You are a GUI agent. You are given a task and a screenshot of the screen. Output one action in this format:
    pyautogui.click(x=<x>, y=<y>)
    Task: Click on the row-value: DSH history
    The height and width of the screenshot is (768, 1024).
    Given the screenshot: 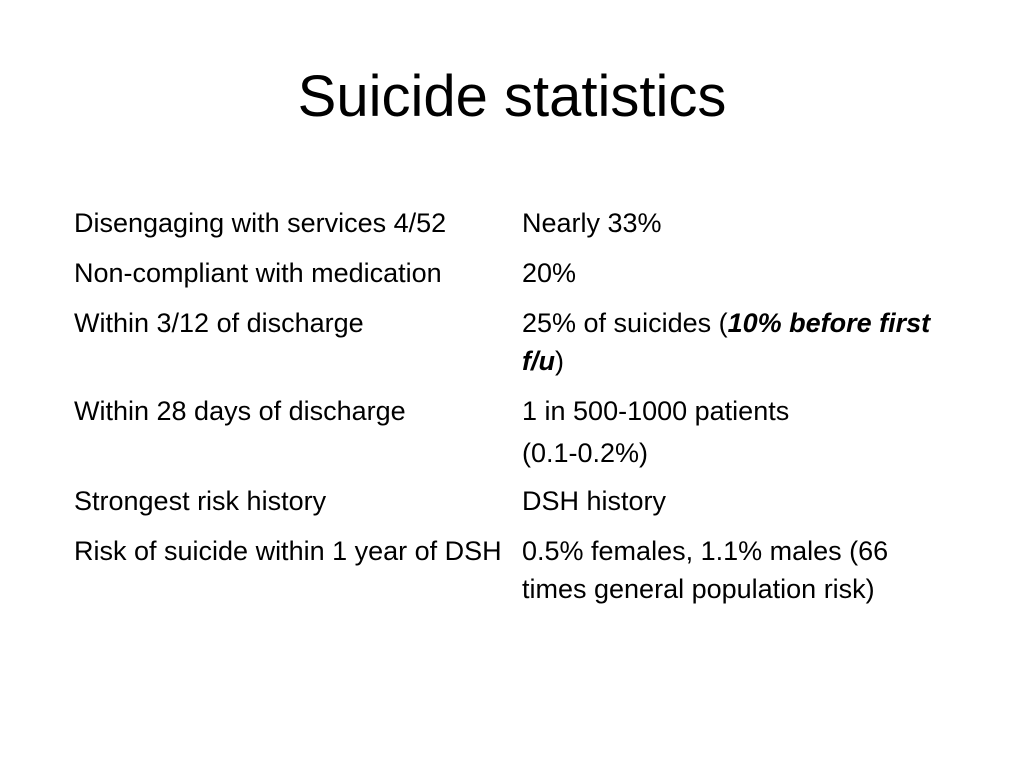 What is the action you would take?
    pyautogui.click(x=594, y=501)
    